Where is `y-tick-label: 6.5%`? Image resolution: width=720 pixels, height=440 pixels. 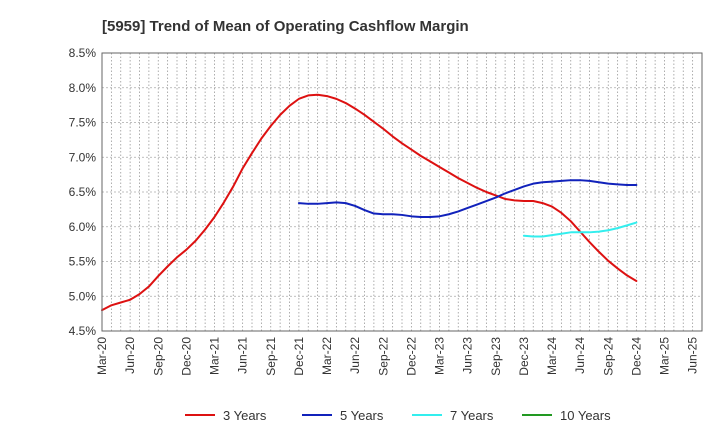
y-tick-label: 6.5% is located at coordinates (83, 192).